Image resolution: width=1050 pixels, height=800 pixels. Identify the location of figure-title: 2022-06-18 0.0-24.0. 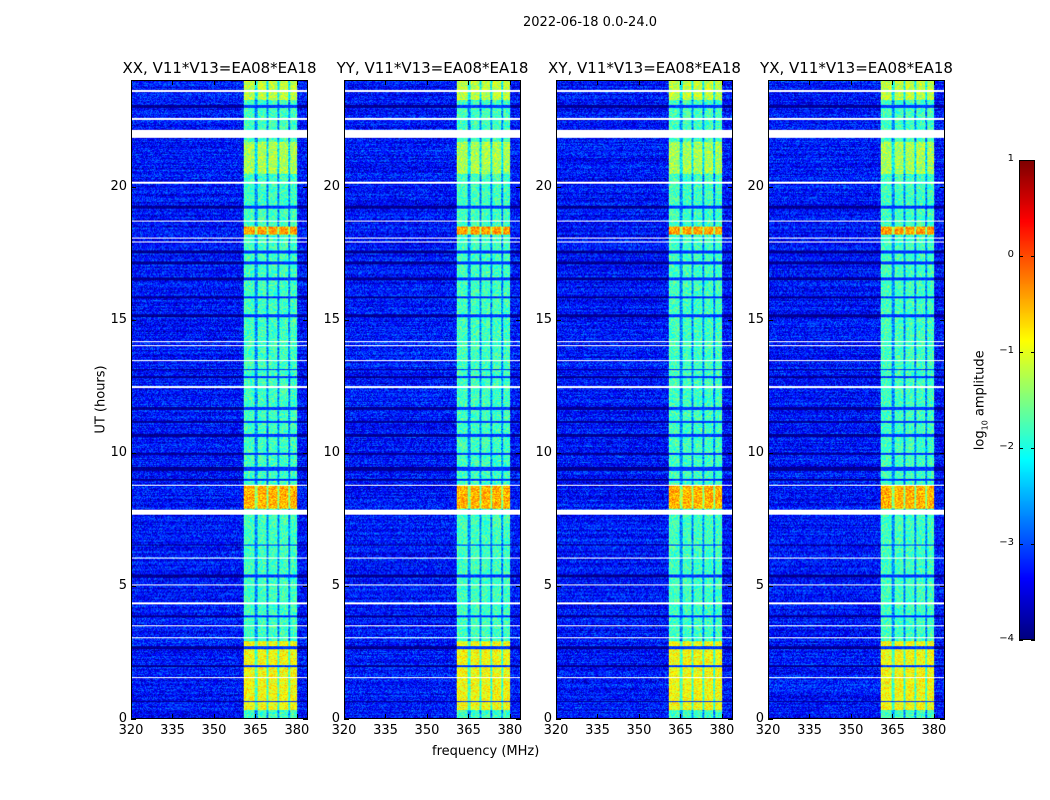
(590, 22).